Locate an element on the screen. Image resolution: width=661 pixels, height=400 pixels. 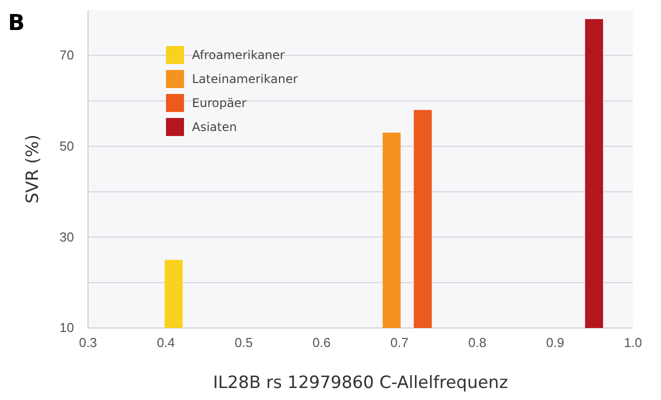
y-tick-label: 10 is located at coordinates (67, 328).